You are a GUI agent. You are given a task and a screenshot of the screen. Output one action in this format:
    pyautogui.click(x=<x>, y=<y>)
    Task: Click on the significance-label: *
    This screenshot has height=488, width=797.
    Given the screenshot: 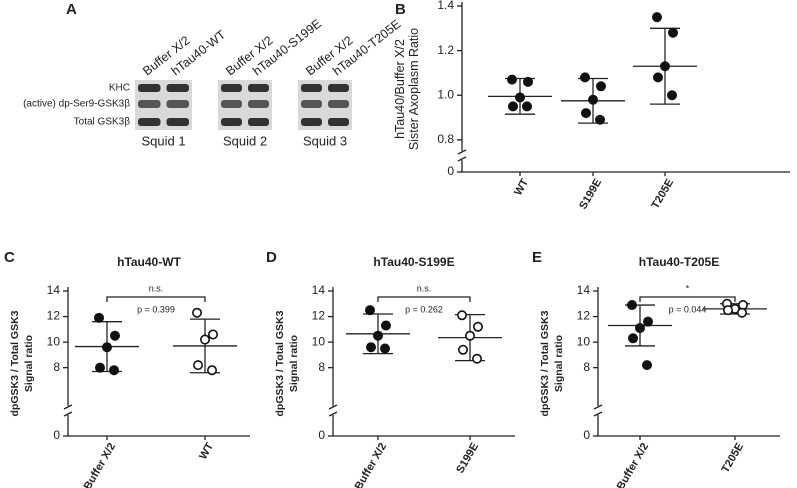 What is the action you would take?
    pyautogui.click(x=688, y=288)
    